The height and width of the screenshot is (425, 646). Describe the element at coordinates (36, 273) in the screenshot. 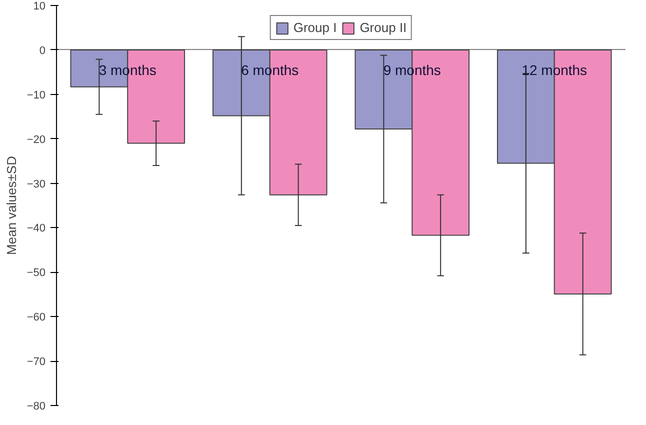

I see `y-tick-label: −50` at that location.